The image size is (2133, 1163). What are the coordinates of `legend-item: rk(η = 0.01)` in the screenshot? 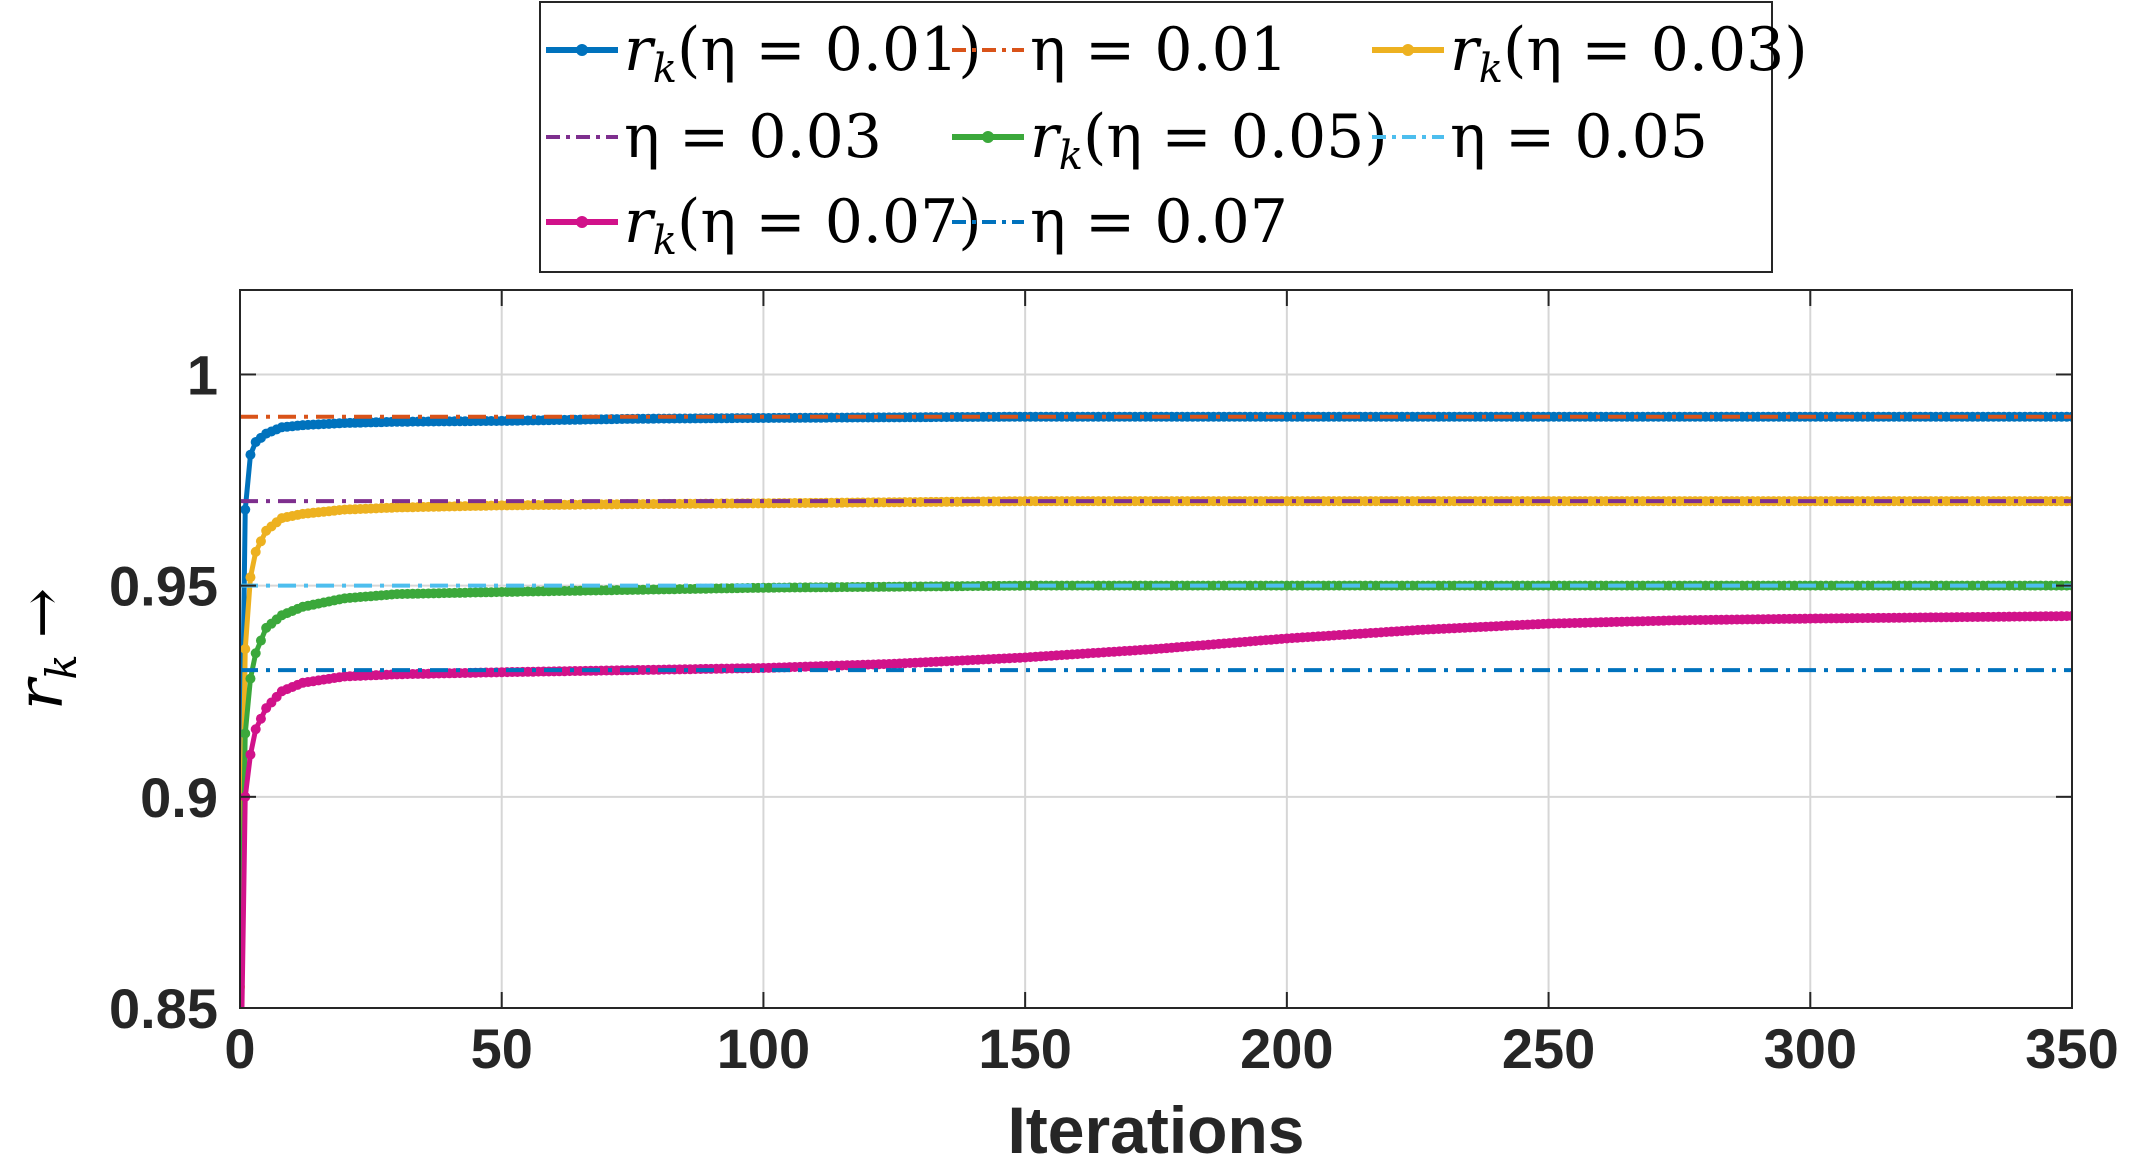 It's located at (764, 53).